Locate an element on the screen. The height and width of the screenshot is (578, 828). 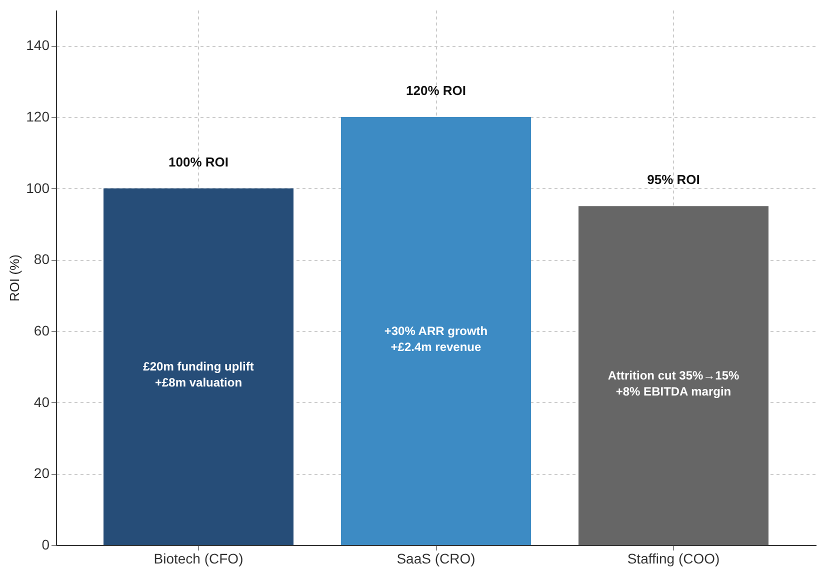
x-tick-label: SaaS (CRO) is located at coordinates (436, 558).